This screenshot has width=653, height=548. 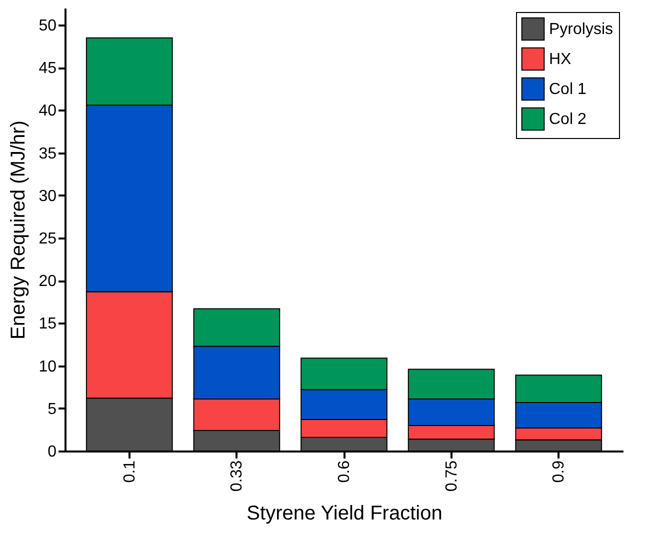 I want to click on y-tick-label: 30, so click(x=47, y=196).